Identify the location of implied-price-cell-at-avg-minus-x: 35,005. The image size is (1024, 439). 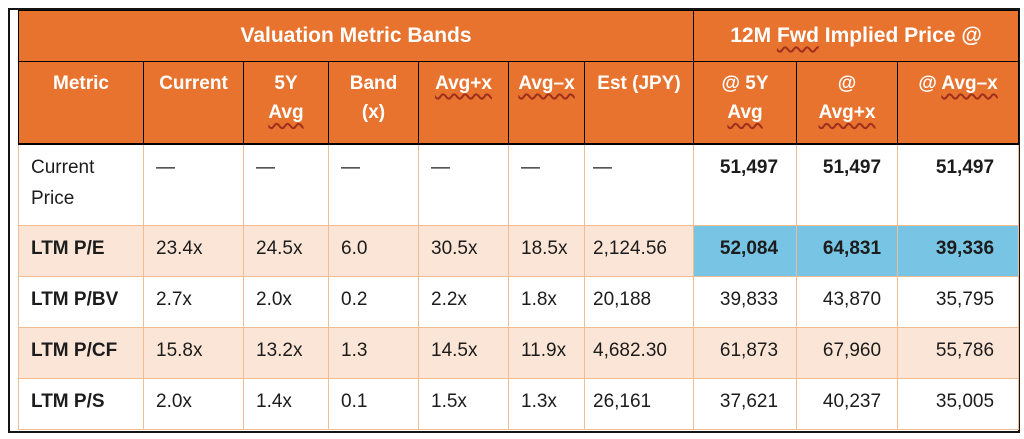
(958, 404).